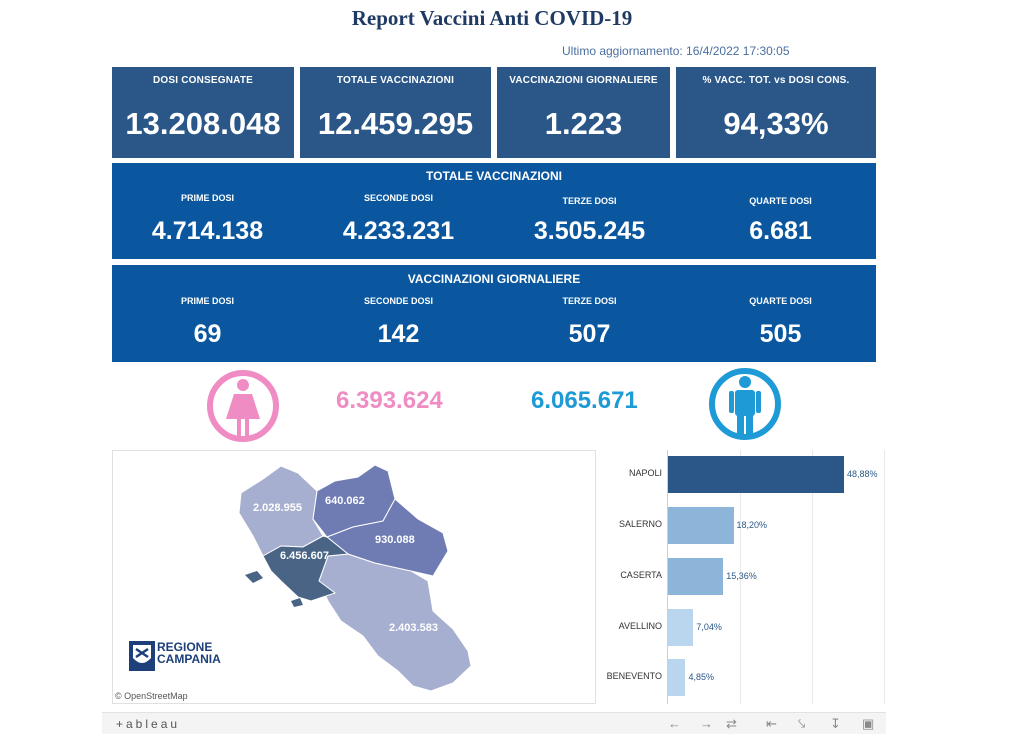 The image size is (1022, 747). I want to click on totale-seconde-dosi: SECONDE DOSI 4.233.231, so click(398, 219).